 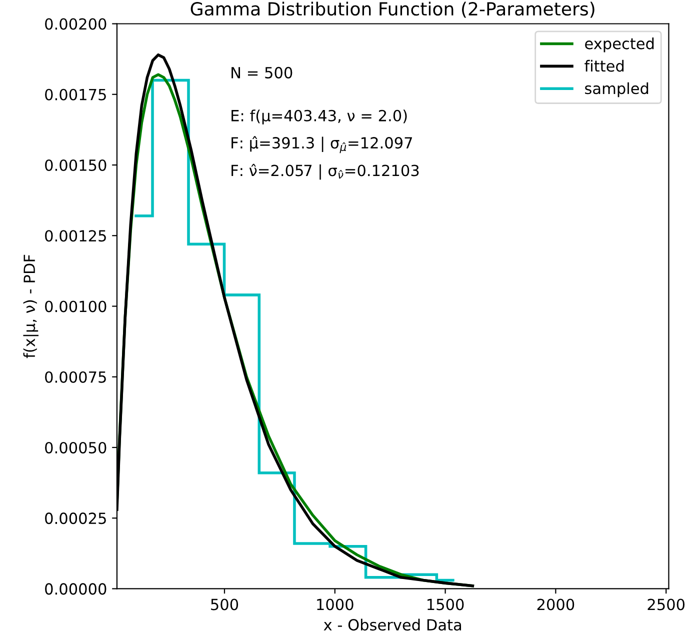 I want to click on x-tick-label: 2000, so click(x=555, y=604).